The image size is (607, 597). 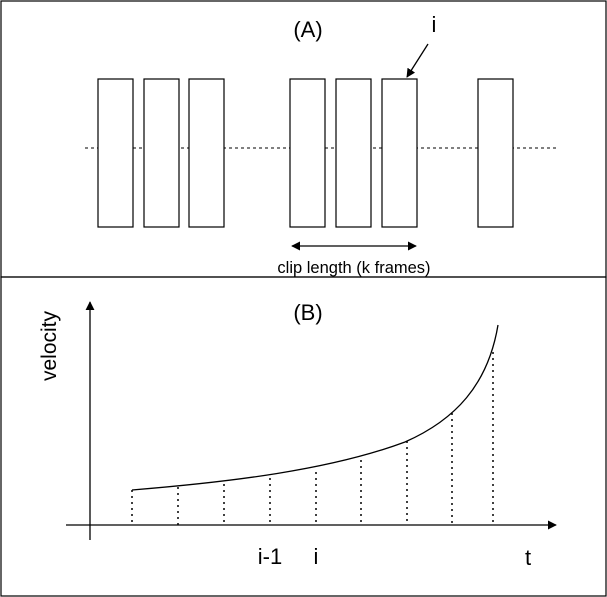 What do you see at coordinates (316, 556) in the screenshot?
I see `tick-label-i: i` at bounding box center [316, 556].